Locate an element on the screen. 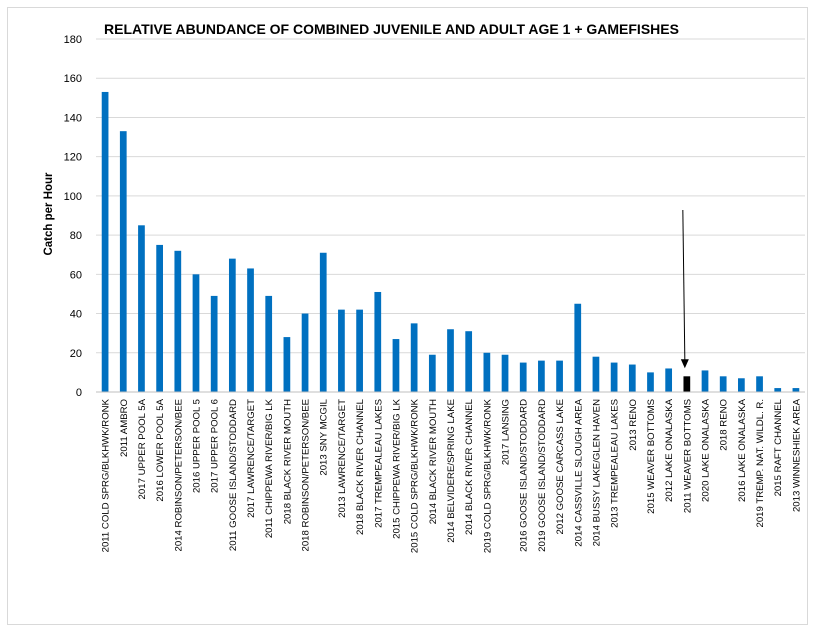 This screenshot has width=816, height=633. x-tick-label: 2019 GOOSE ISLAND/STODDARD is located at coordinates (542, 475).